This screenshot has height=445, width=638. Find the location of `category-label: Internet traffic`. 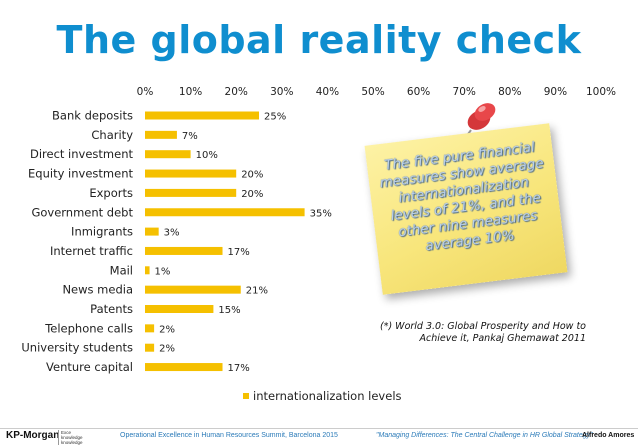

category-label: Internet traffic is located at coordinates (91, 251).